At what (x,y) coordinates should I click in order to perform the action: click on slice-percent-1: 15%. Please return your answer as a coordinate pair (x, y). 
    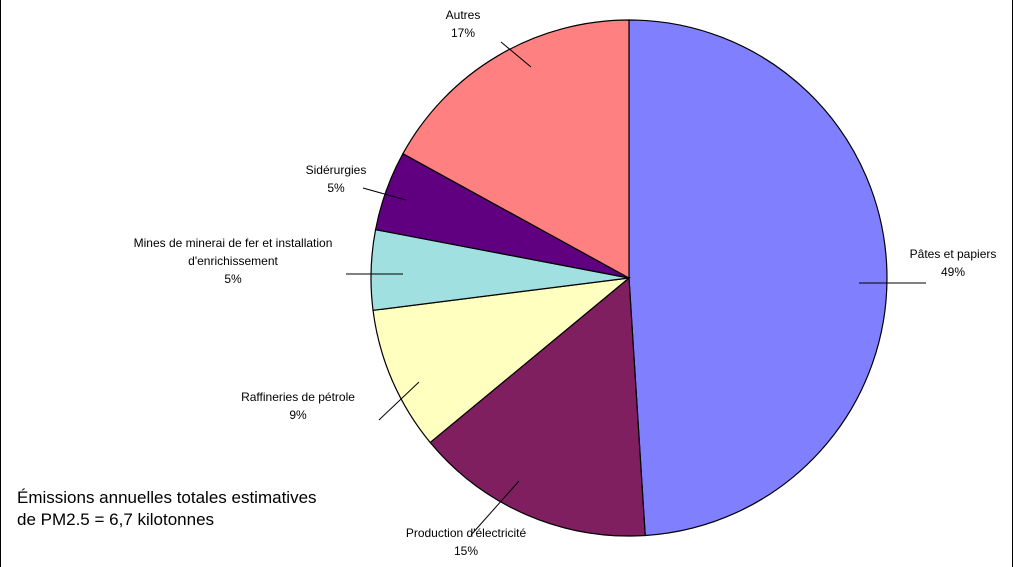
    Looking at the image, I should click on (466, 551).